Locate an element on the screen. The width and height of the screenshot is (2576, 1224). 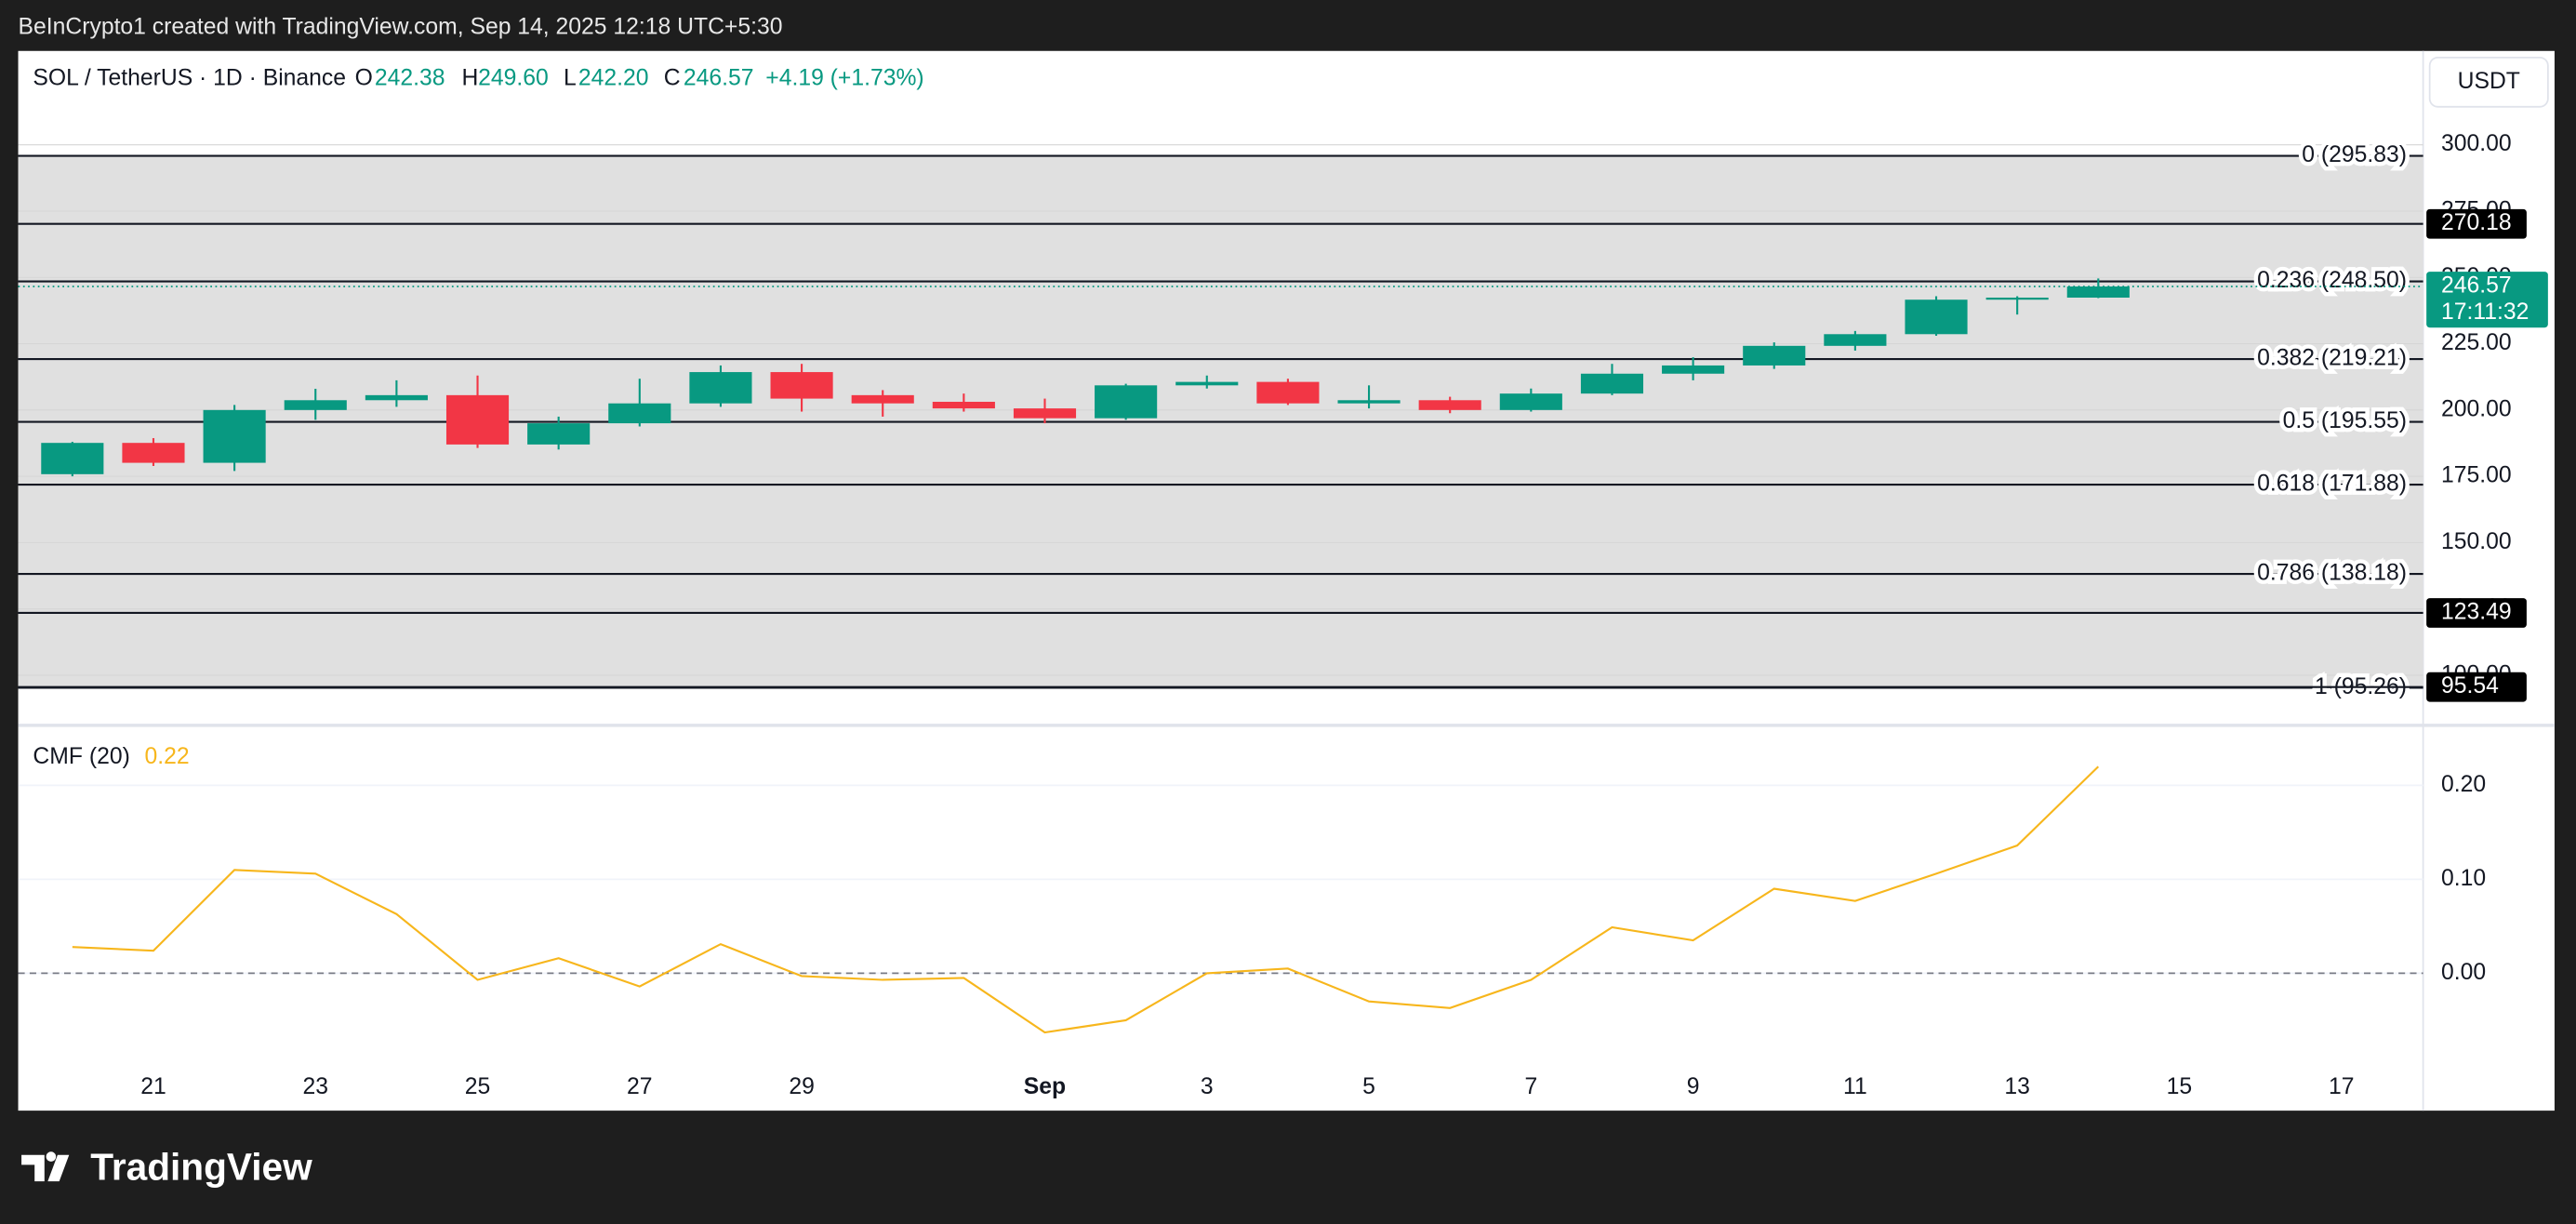
x-tick-label: Sep is located at coordinates (1045, 1086).